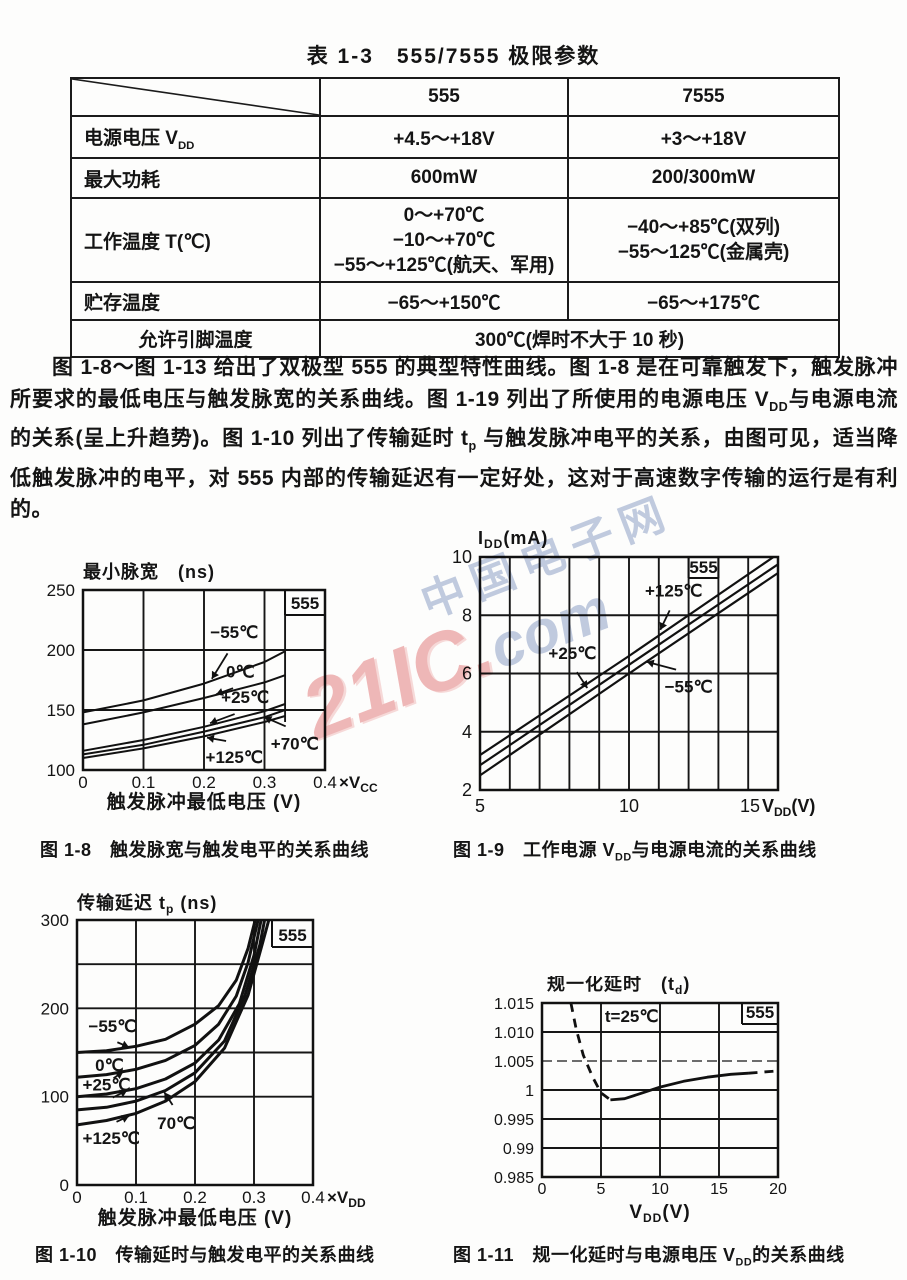 The image size is (907, 1280). Describe the element at coordinates (703, 137) in the screenshot. I see `cell-7555: +3～+18V` at that location.